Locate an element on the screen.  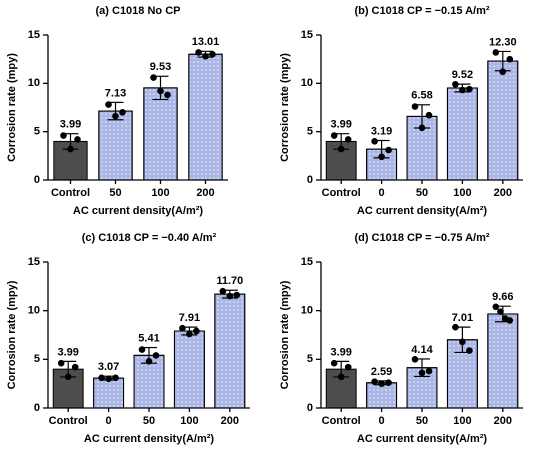
value-label: 7.01 is located at coordinates (462, 318).